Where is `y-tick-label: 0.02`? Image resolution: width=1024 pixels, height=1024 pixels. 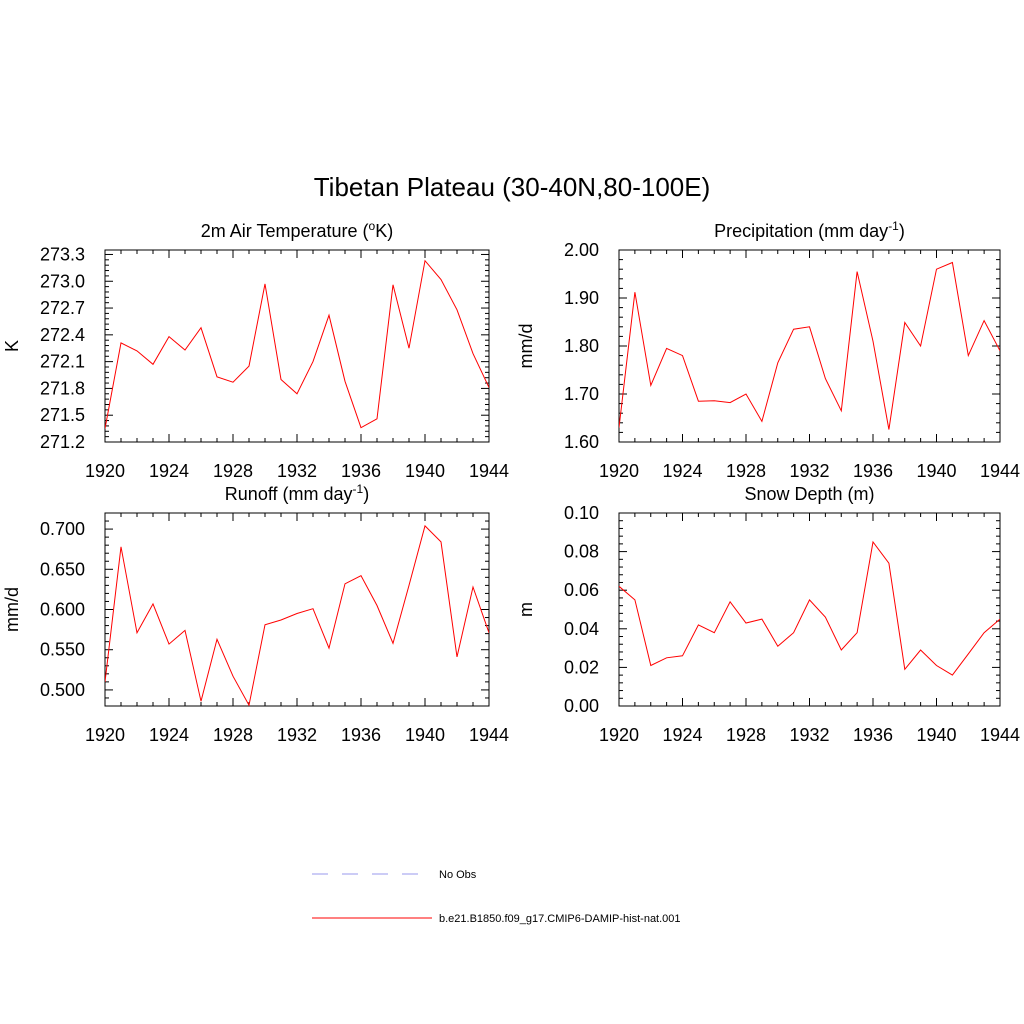 y-tick-label: 0.02 is located at coordinates (581, 667).